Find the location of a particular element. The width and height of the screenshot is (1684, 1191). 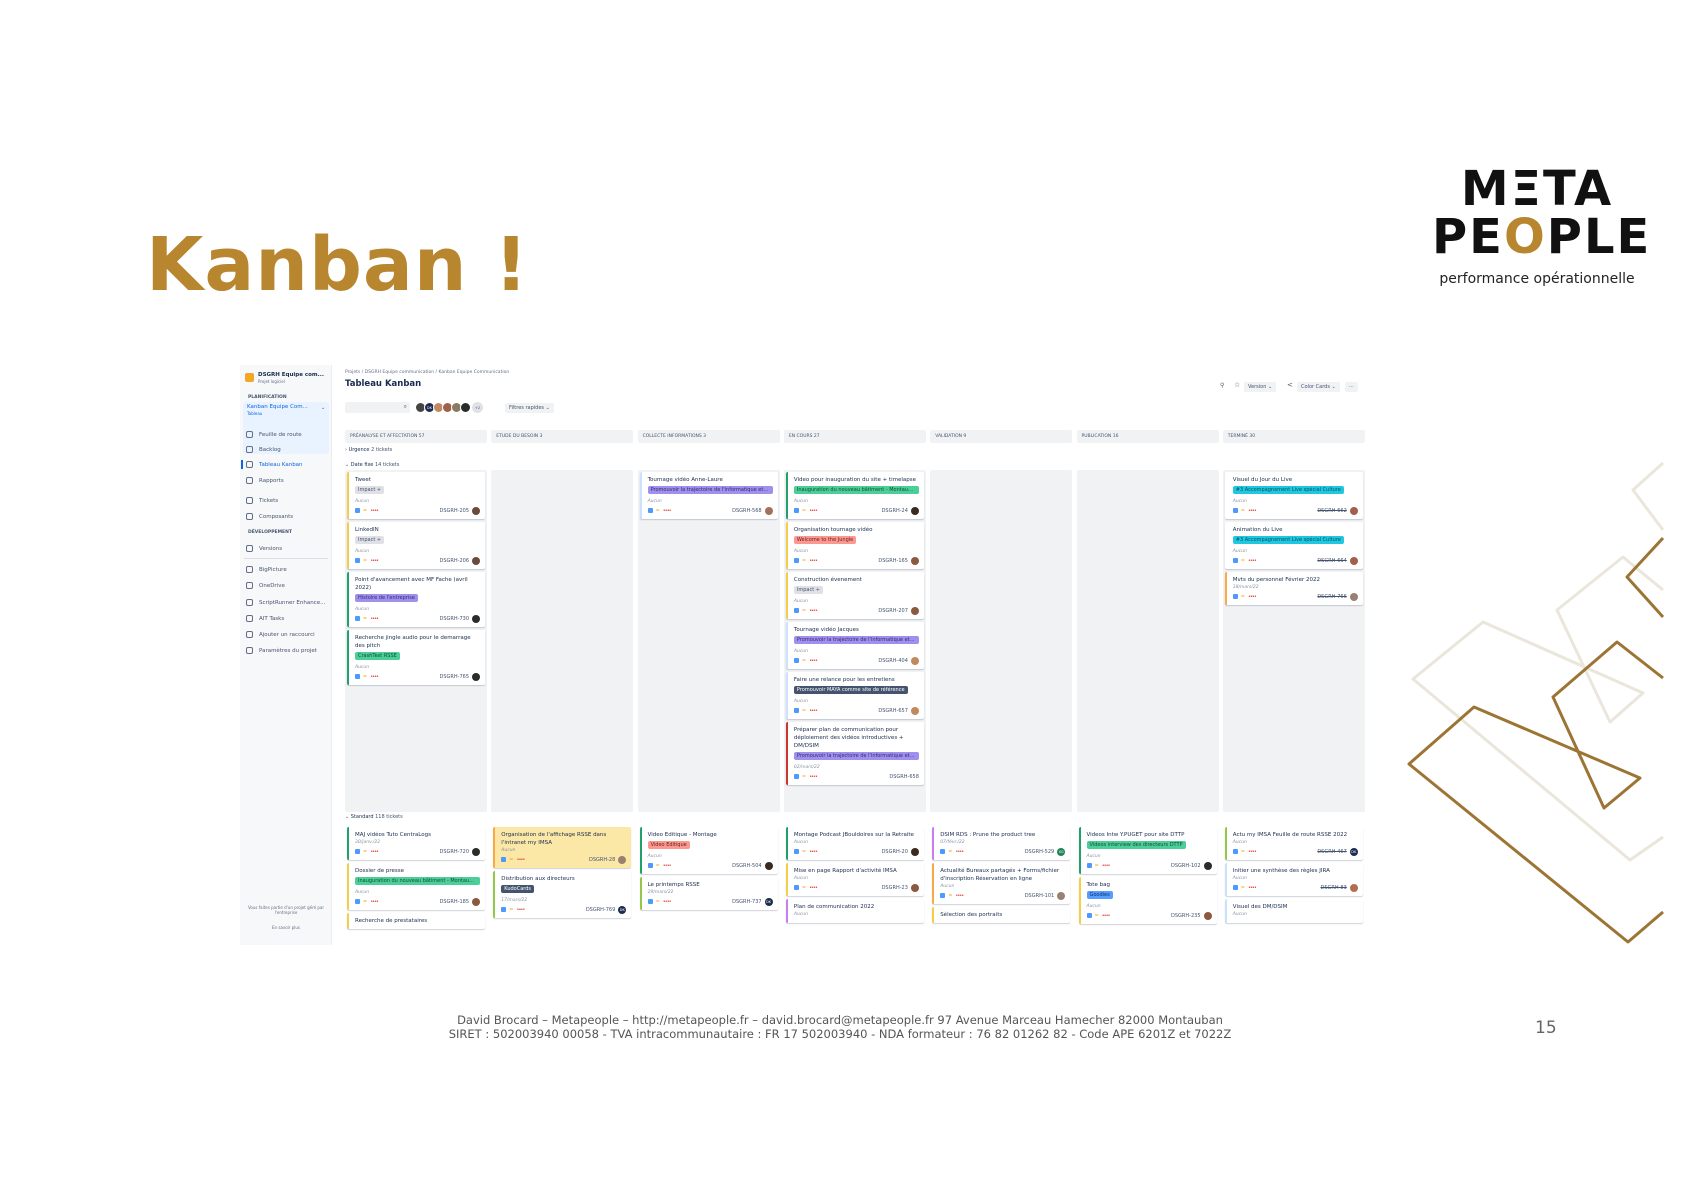

quick-filters-button: Filtres rapides ⌄ is located at coordinates (529, 408).